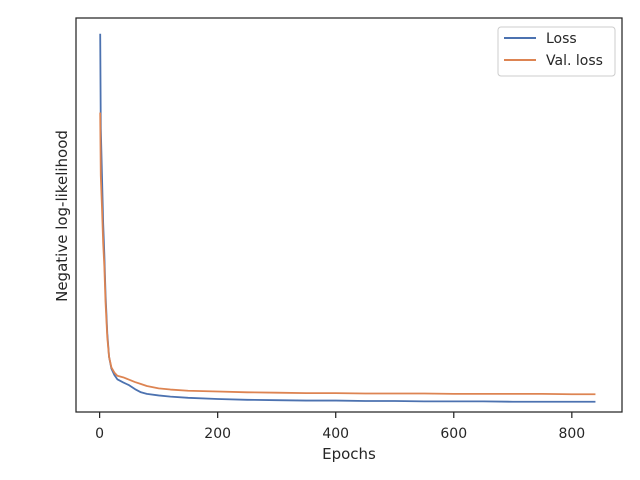  I want to click on y-axis-label: Negative log-likelihood, so click(62, 216).